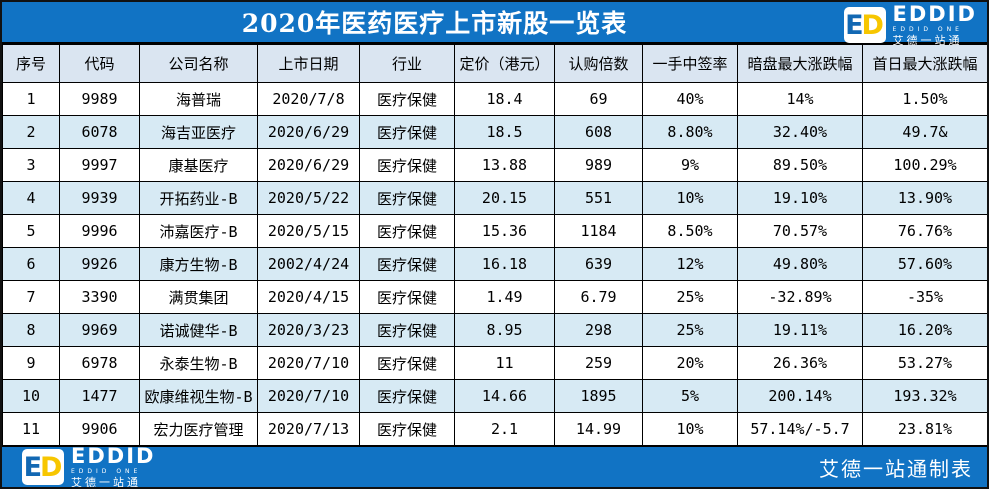  I want to click on table-cell: 18.4, so click(504, 99).